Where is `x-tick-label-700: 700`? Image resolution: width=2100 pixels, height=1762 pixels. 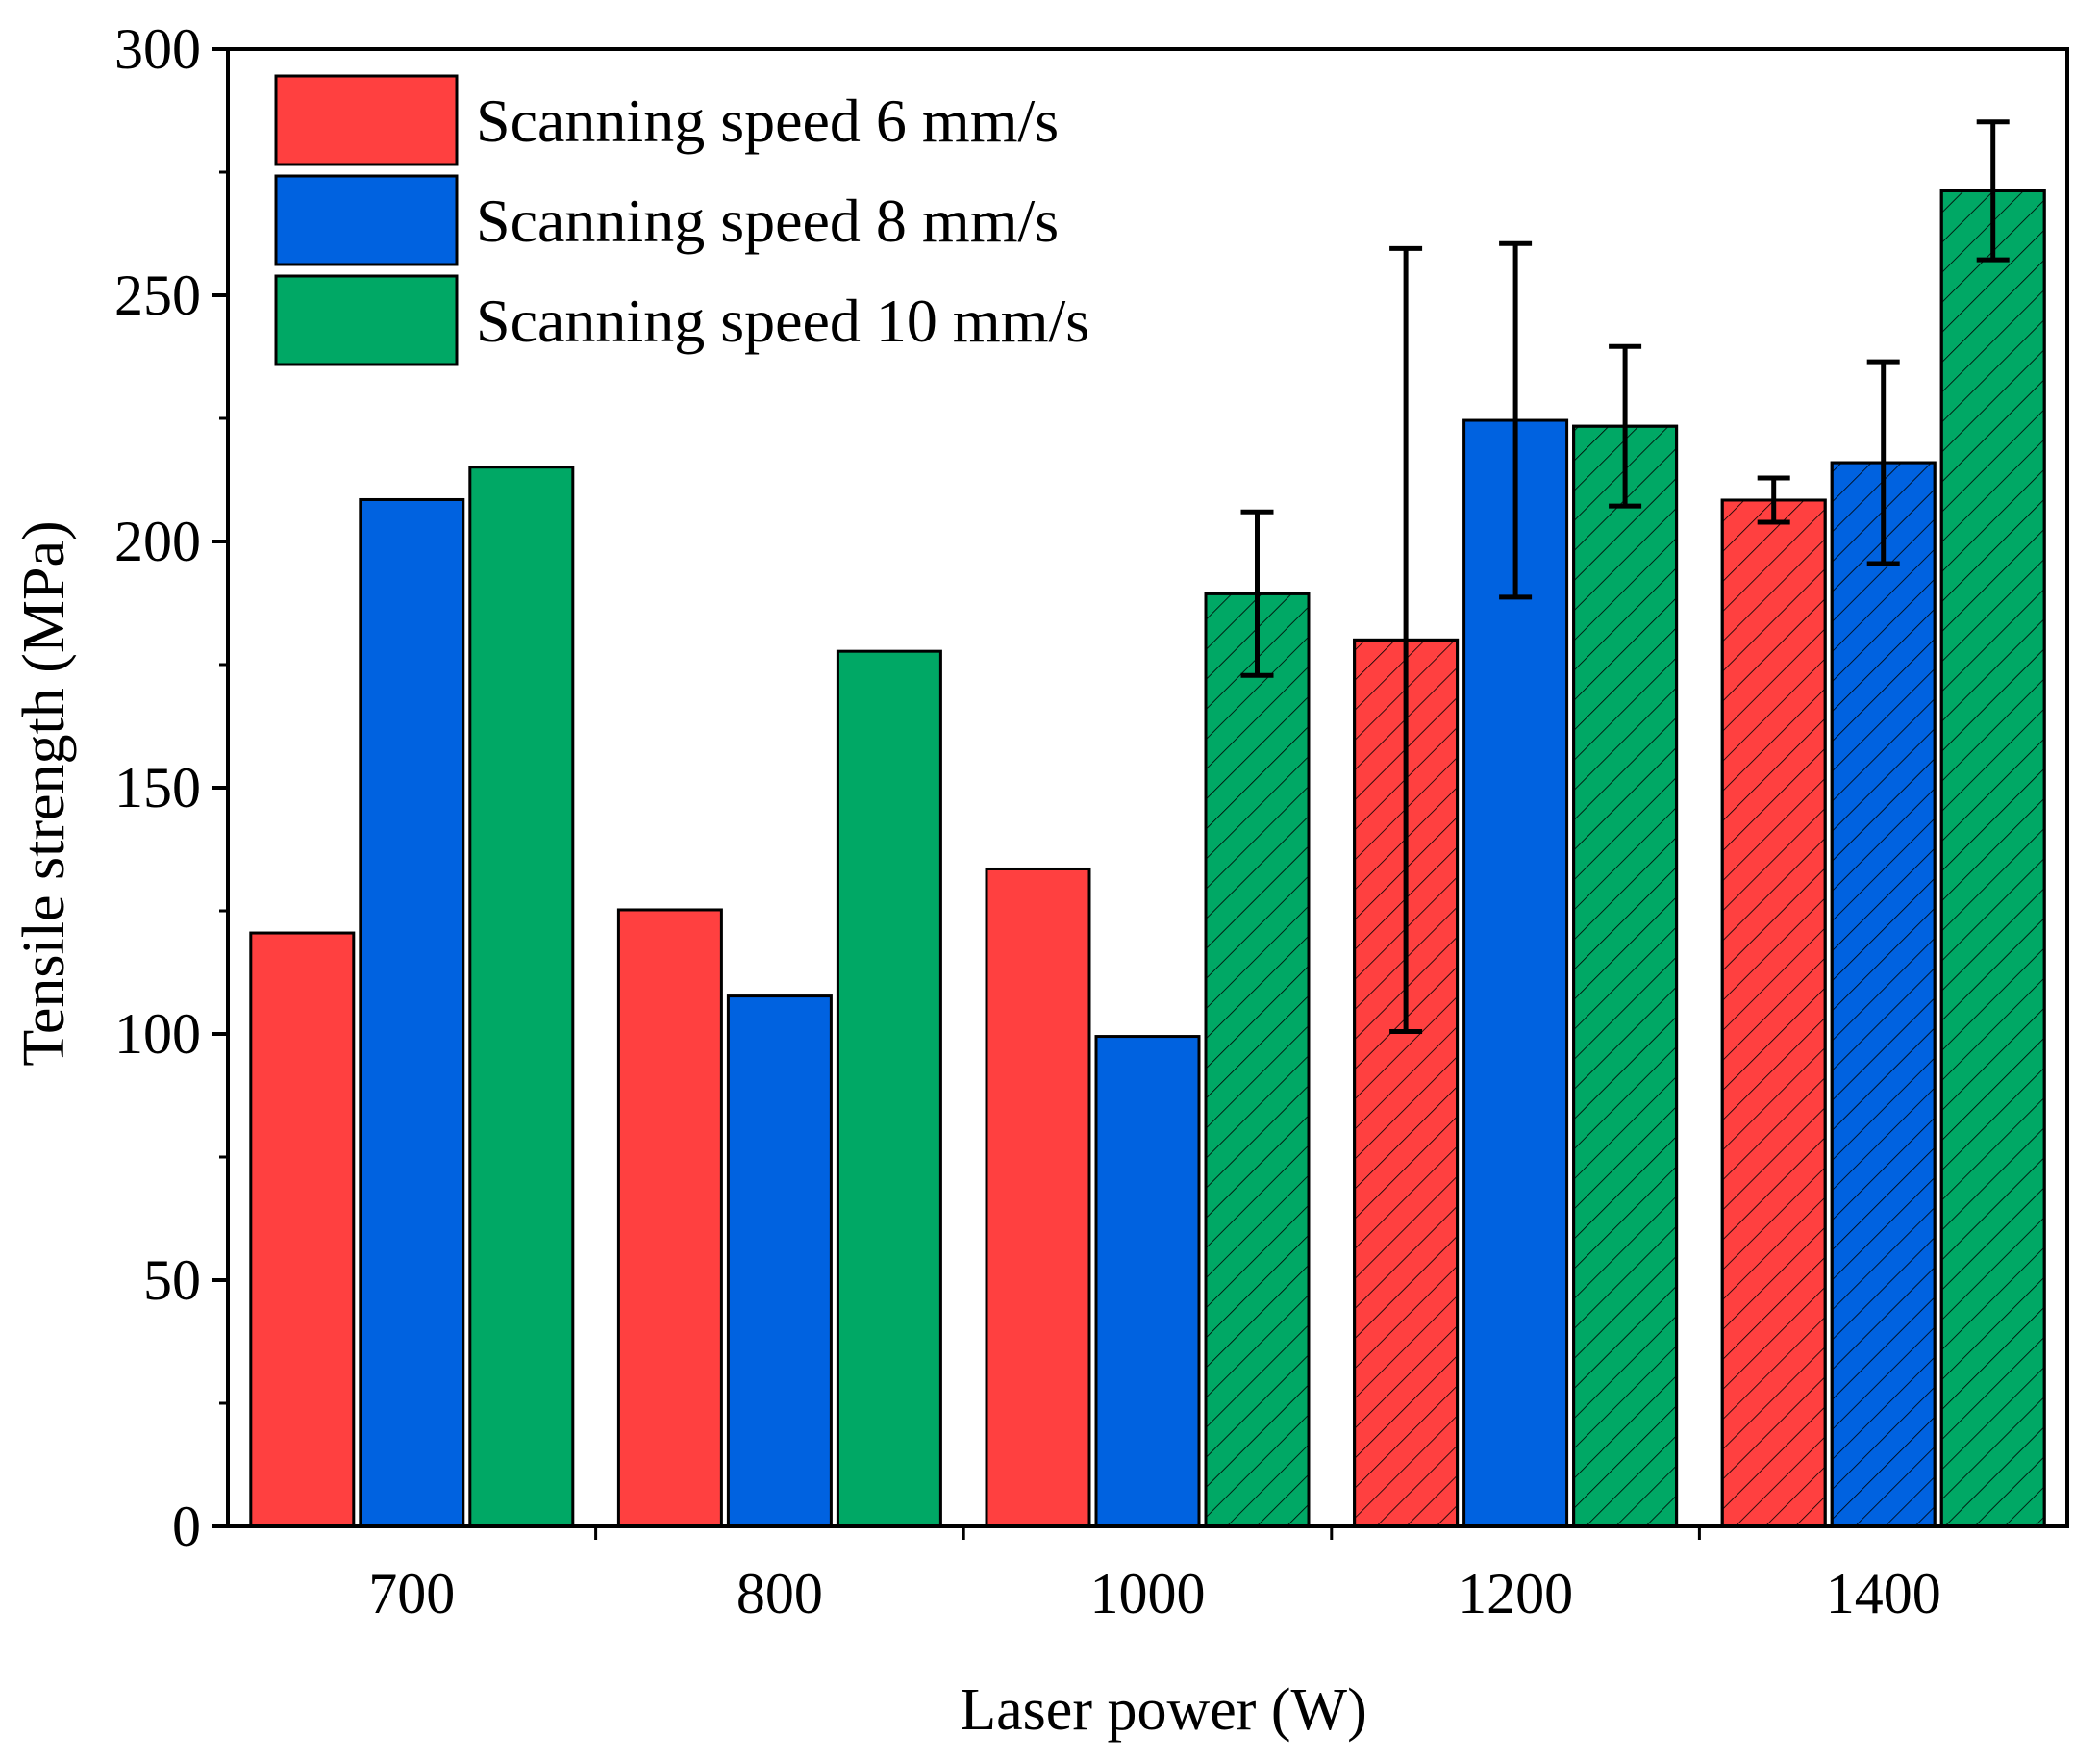
x-tick-label-700: 700 is located at coordinates (412, 1594).